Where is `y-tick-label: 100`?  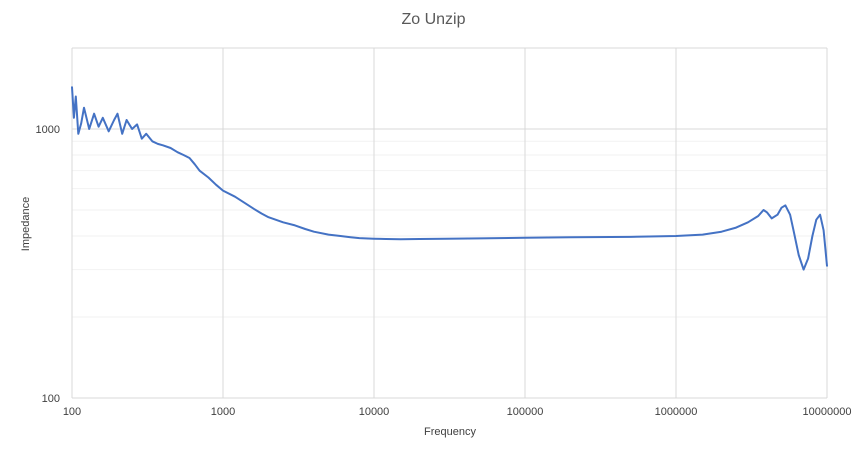 y-tick-label: 100 is located at coordinates (51, 399).